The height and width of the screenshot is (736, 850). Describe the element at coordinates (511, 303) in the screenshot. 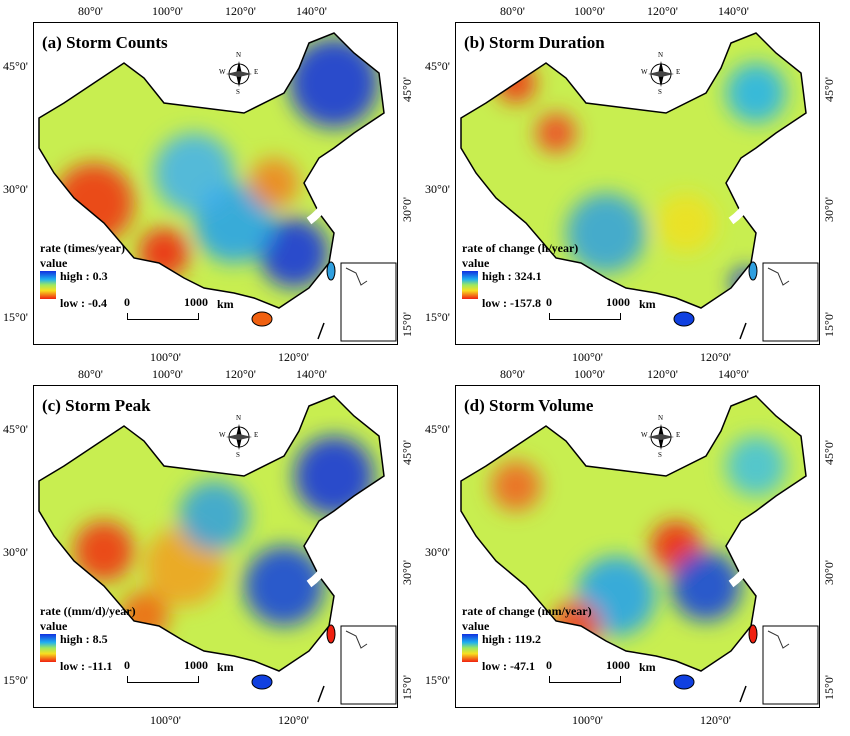

I see `legend-low: low : -157.8` at that location.